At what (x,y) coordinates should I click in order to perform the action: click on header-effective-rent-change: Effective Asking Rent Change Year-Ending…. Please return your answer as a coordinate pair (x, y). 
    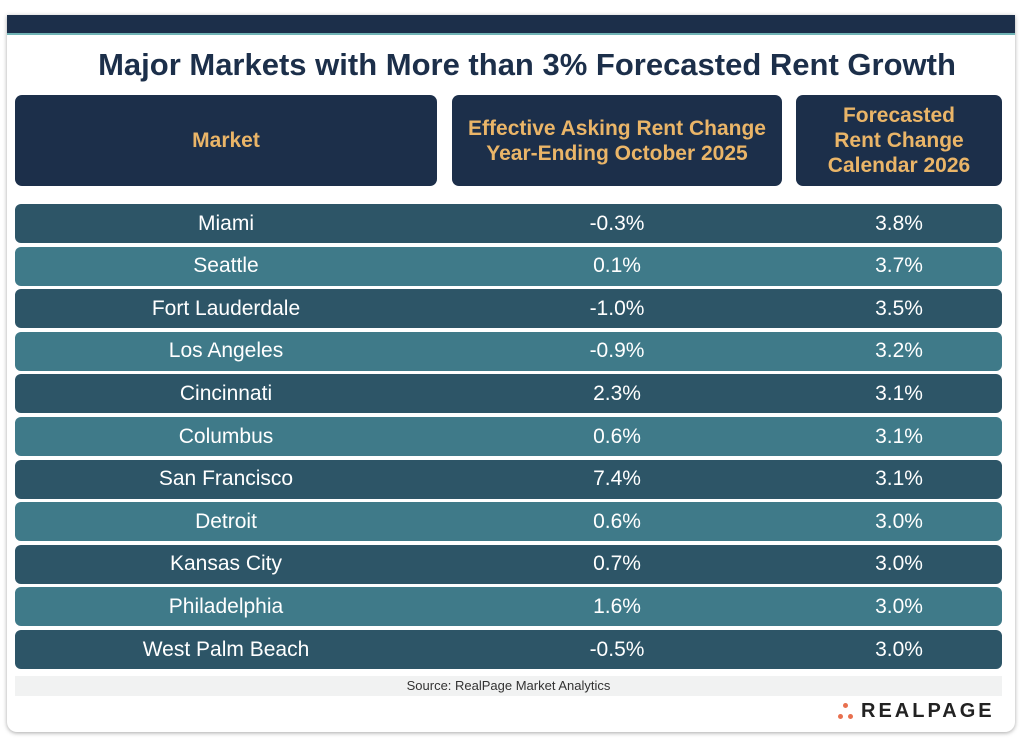
    Looking at the image, I should click on (617, 140).